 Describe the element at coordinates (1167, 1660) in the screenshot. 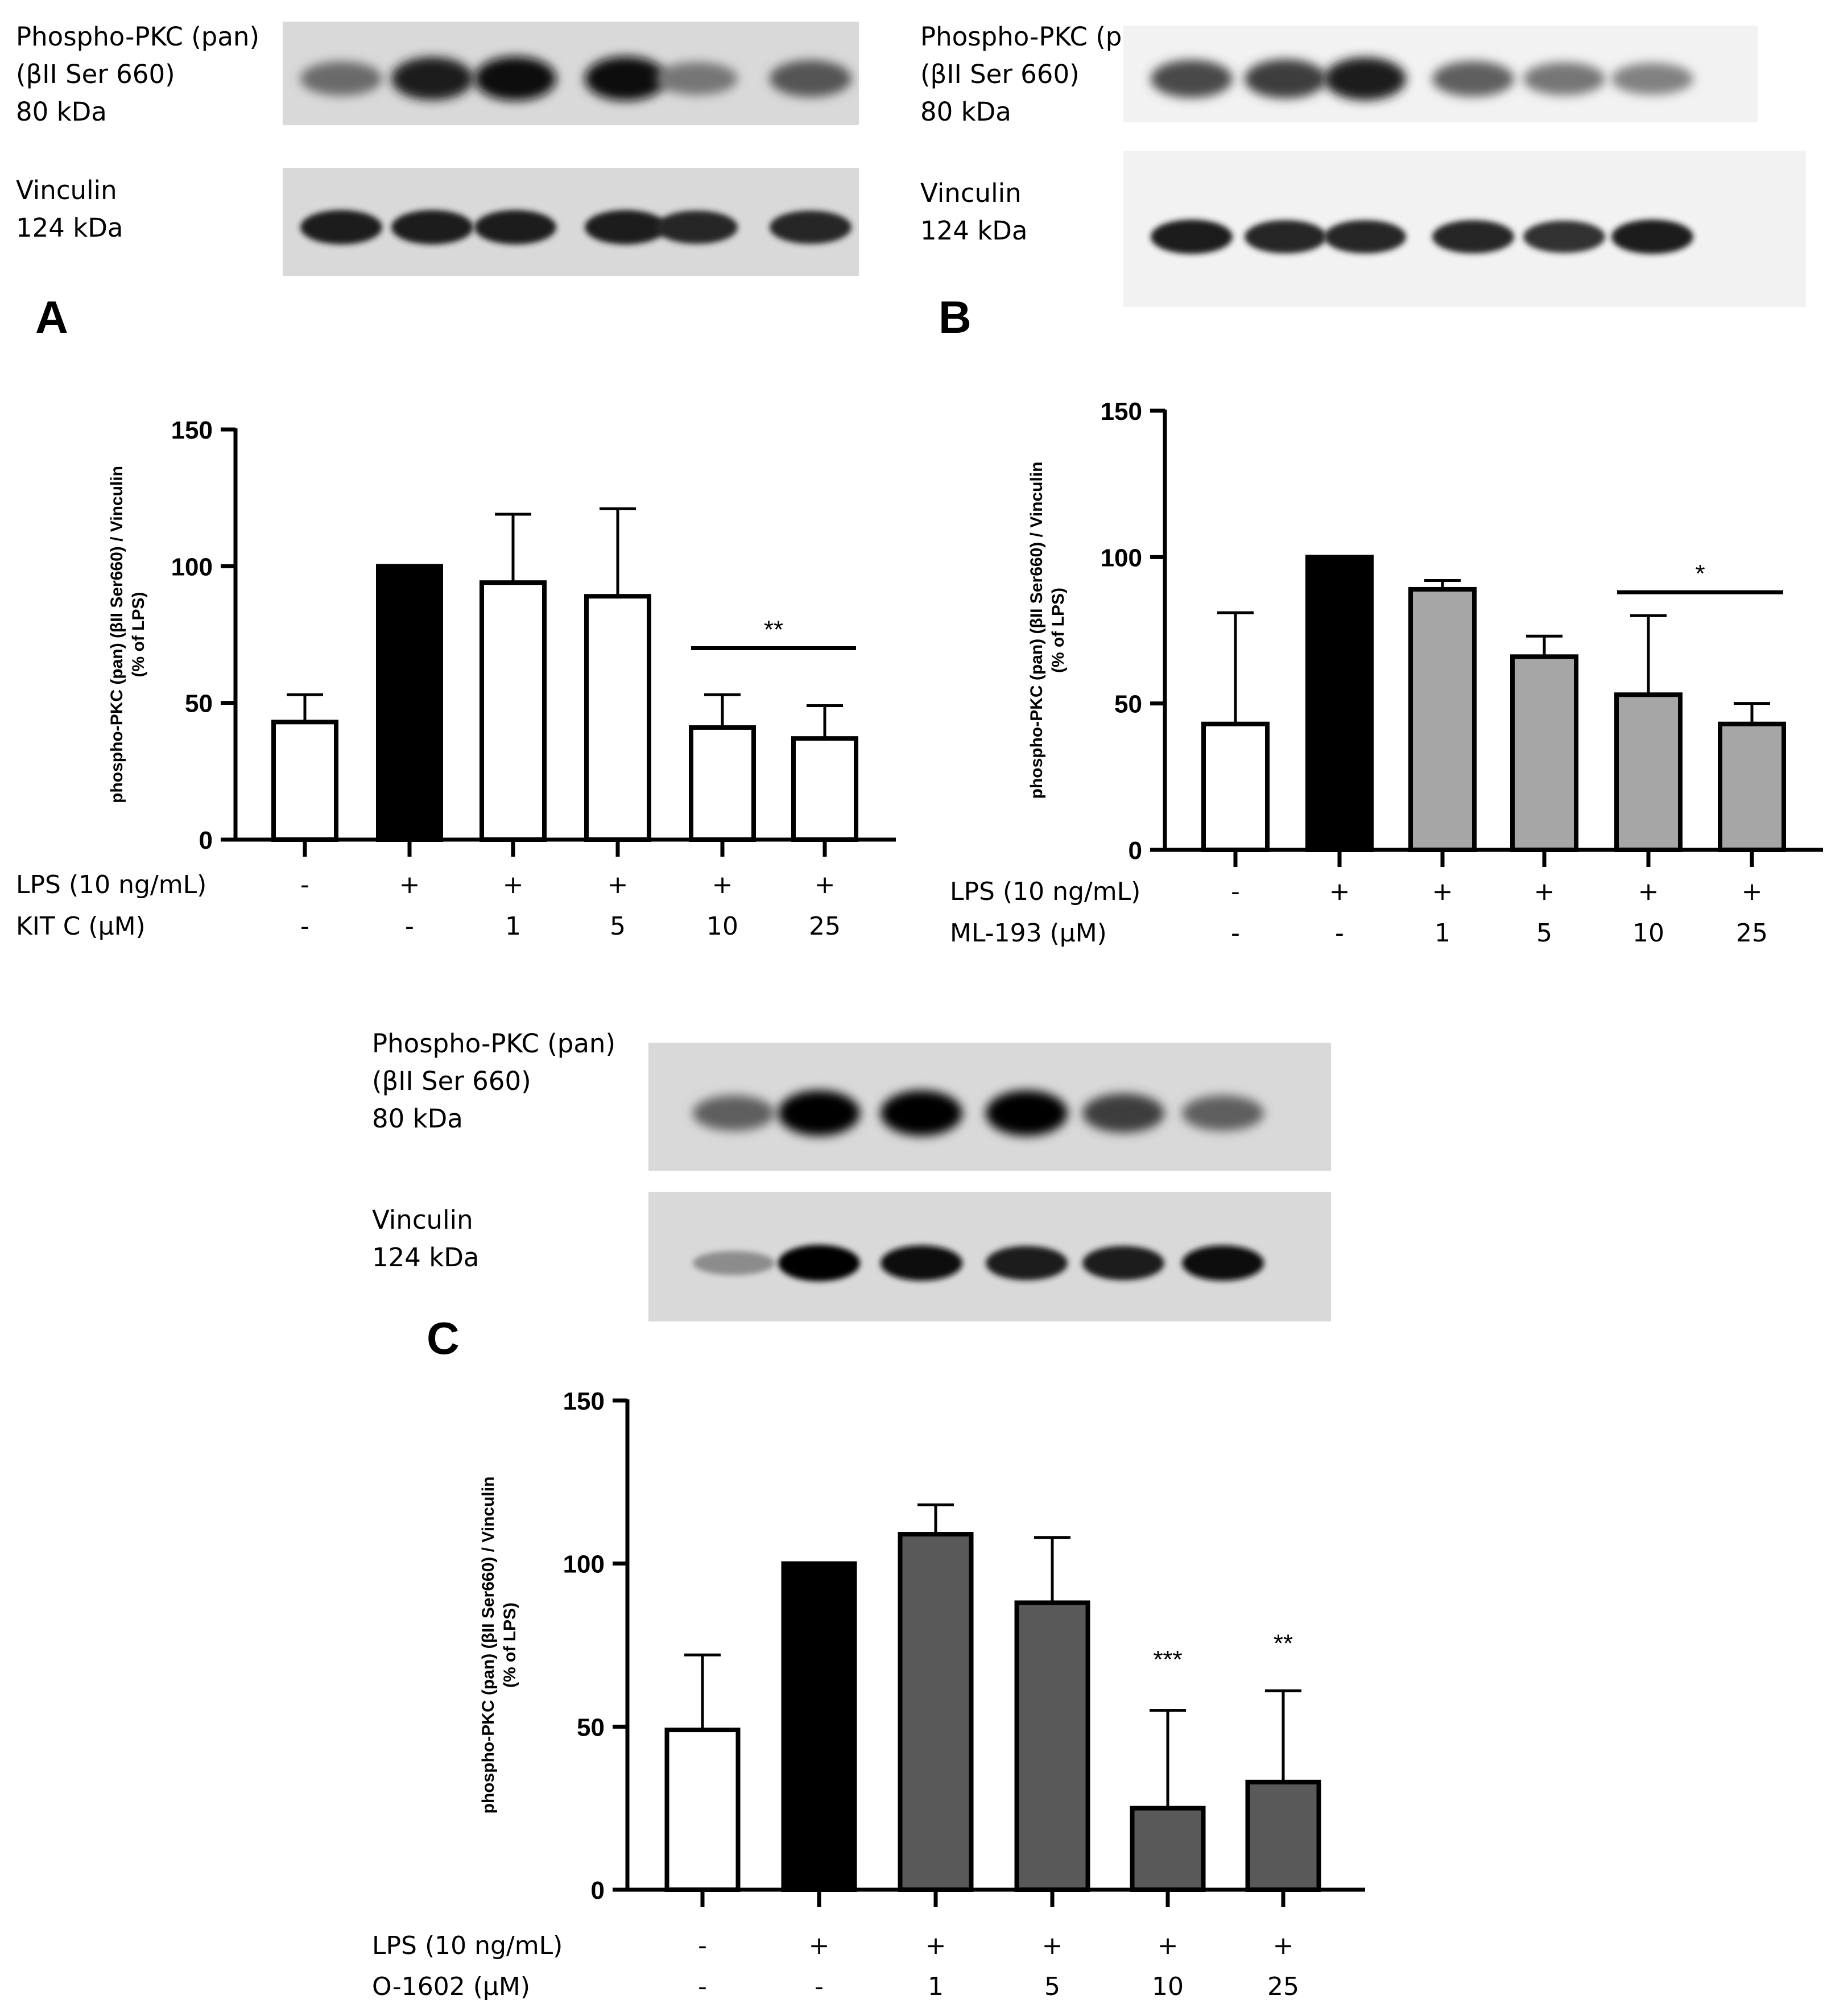

I see `significance-label: ***` at that location.